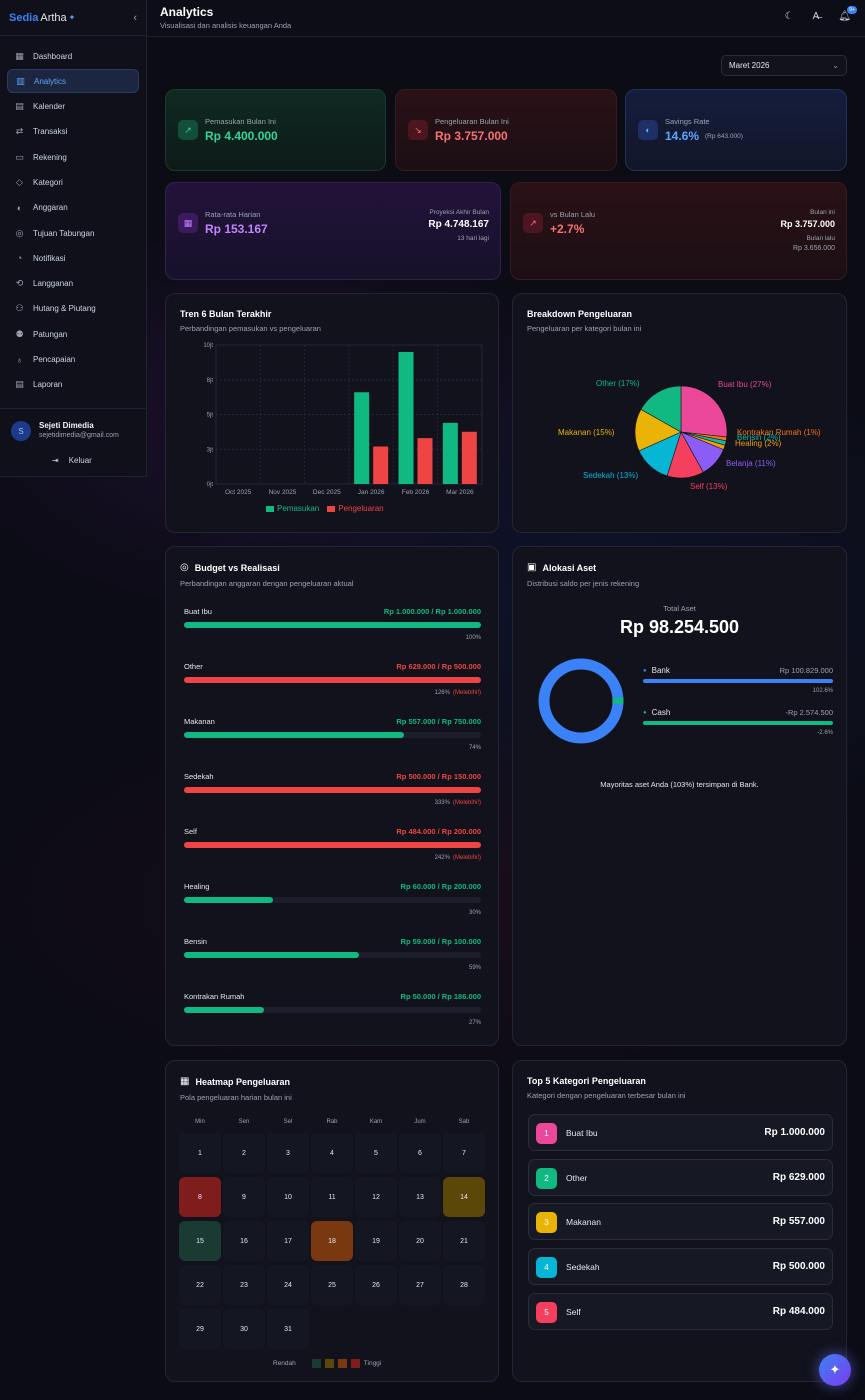 The width and height of the screenshot is (865, 1400). What do you see at coordinates (779, 432) in the screenshot?
I see `pie-label: Kontrakan Rumah (1%)` at bounding box center [779, 432].